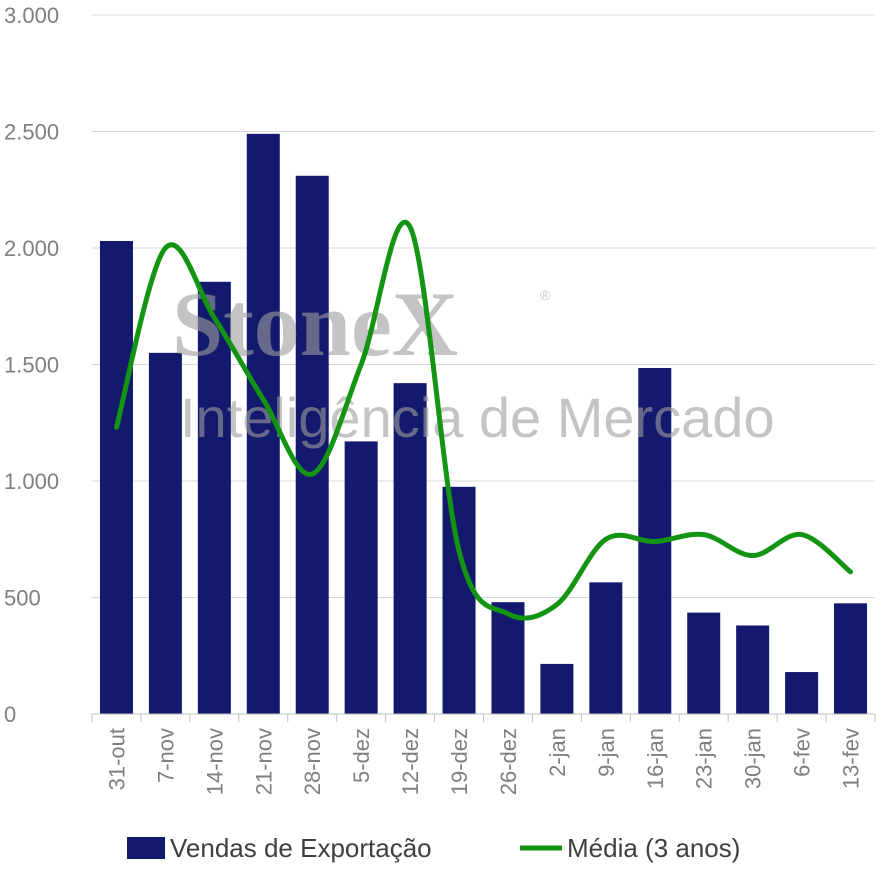 Image resolution: width=885 pixels, height=886 pixels. I want to click on legend: Vendas de Exportação Média (3 anos), so click(433, 848).